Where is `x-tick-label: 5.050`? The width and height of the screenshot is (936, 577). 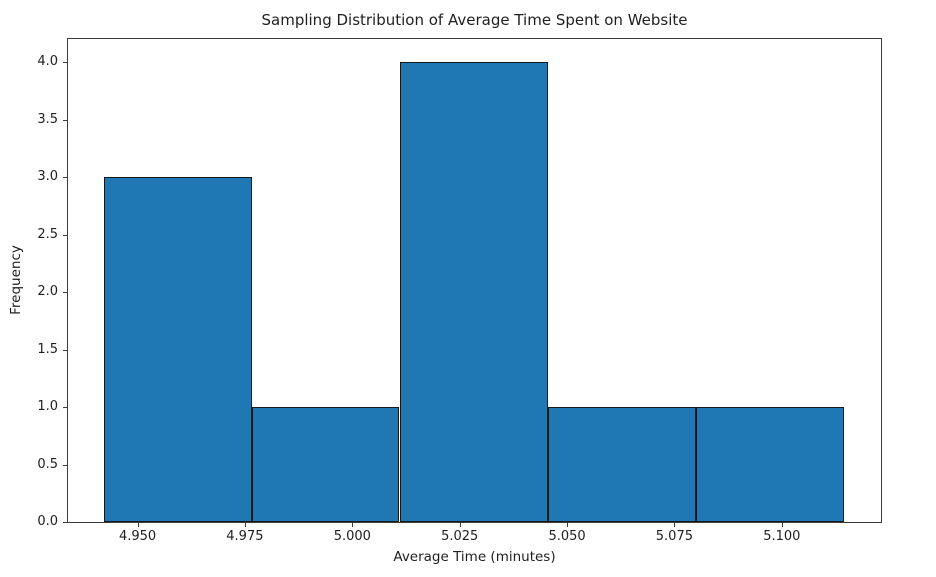 x-tick-label: 5.050 is located at coordinates (567, 536).